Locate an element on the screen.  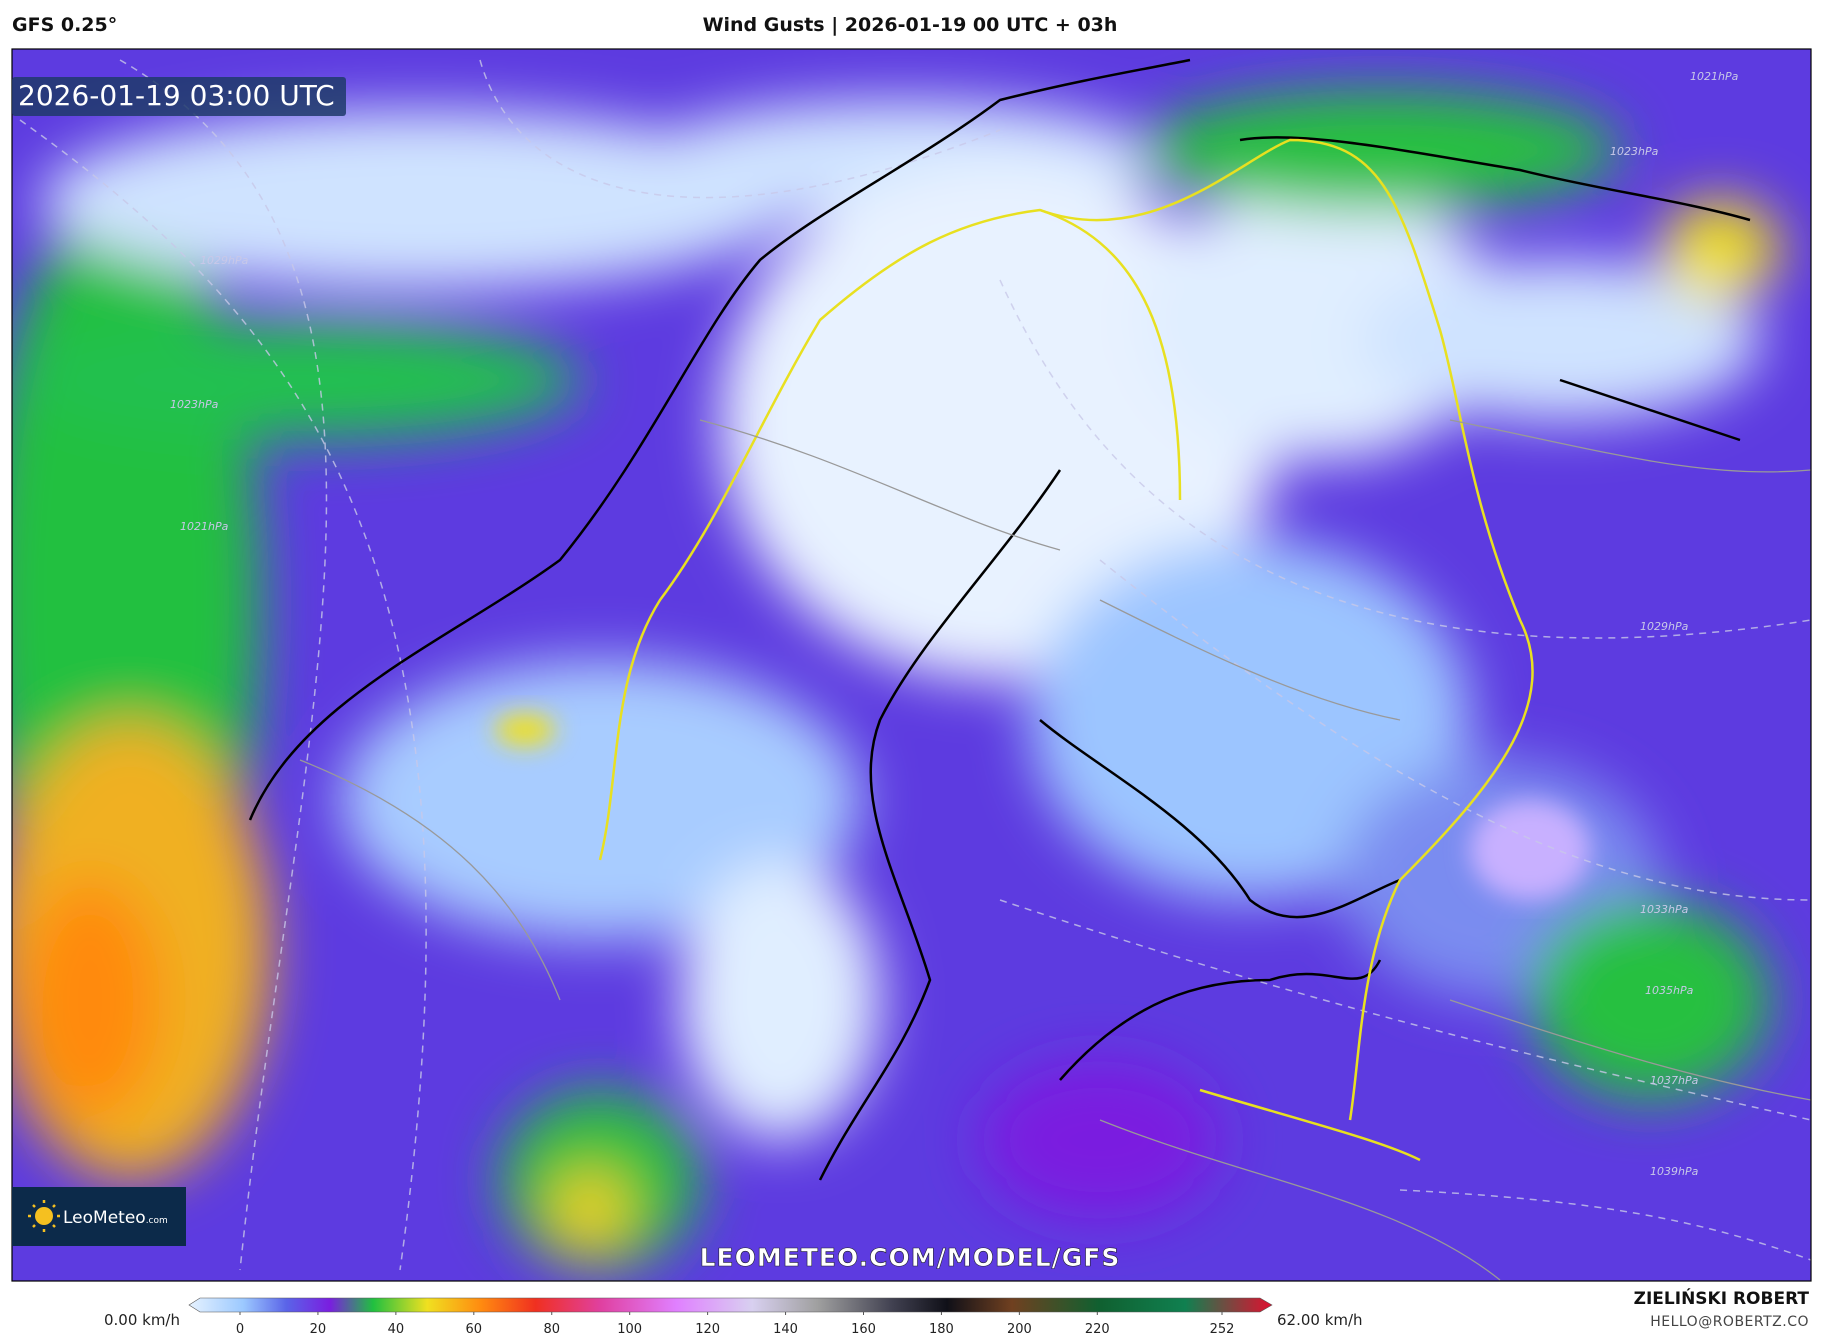
logo-text: LeoMeteo.com is located at coordinates (115, 1218).